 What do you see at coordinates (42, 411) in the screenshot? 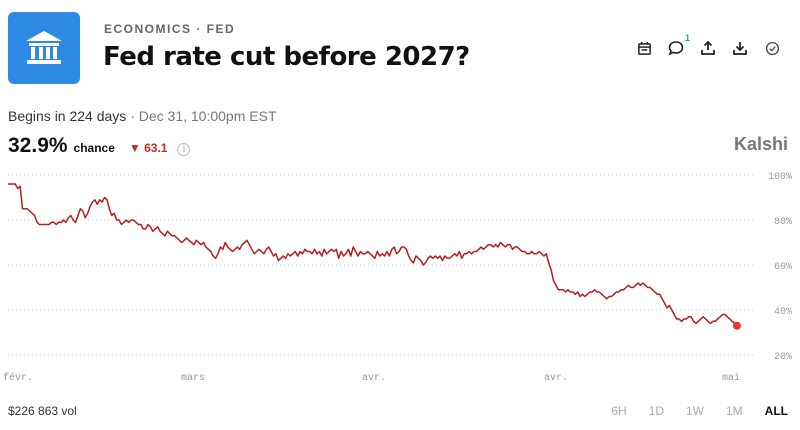
I see `volume-label: $226 863 vol` at bounding box center [42, 411].